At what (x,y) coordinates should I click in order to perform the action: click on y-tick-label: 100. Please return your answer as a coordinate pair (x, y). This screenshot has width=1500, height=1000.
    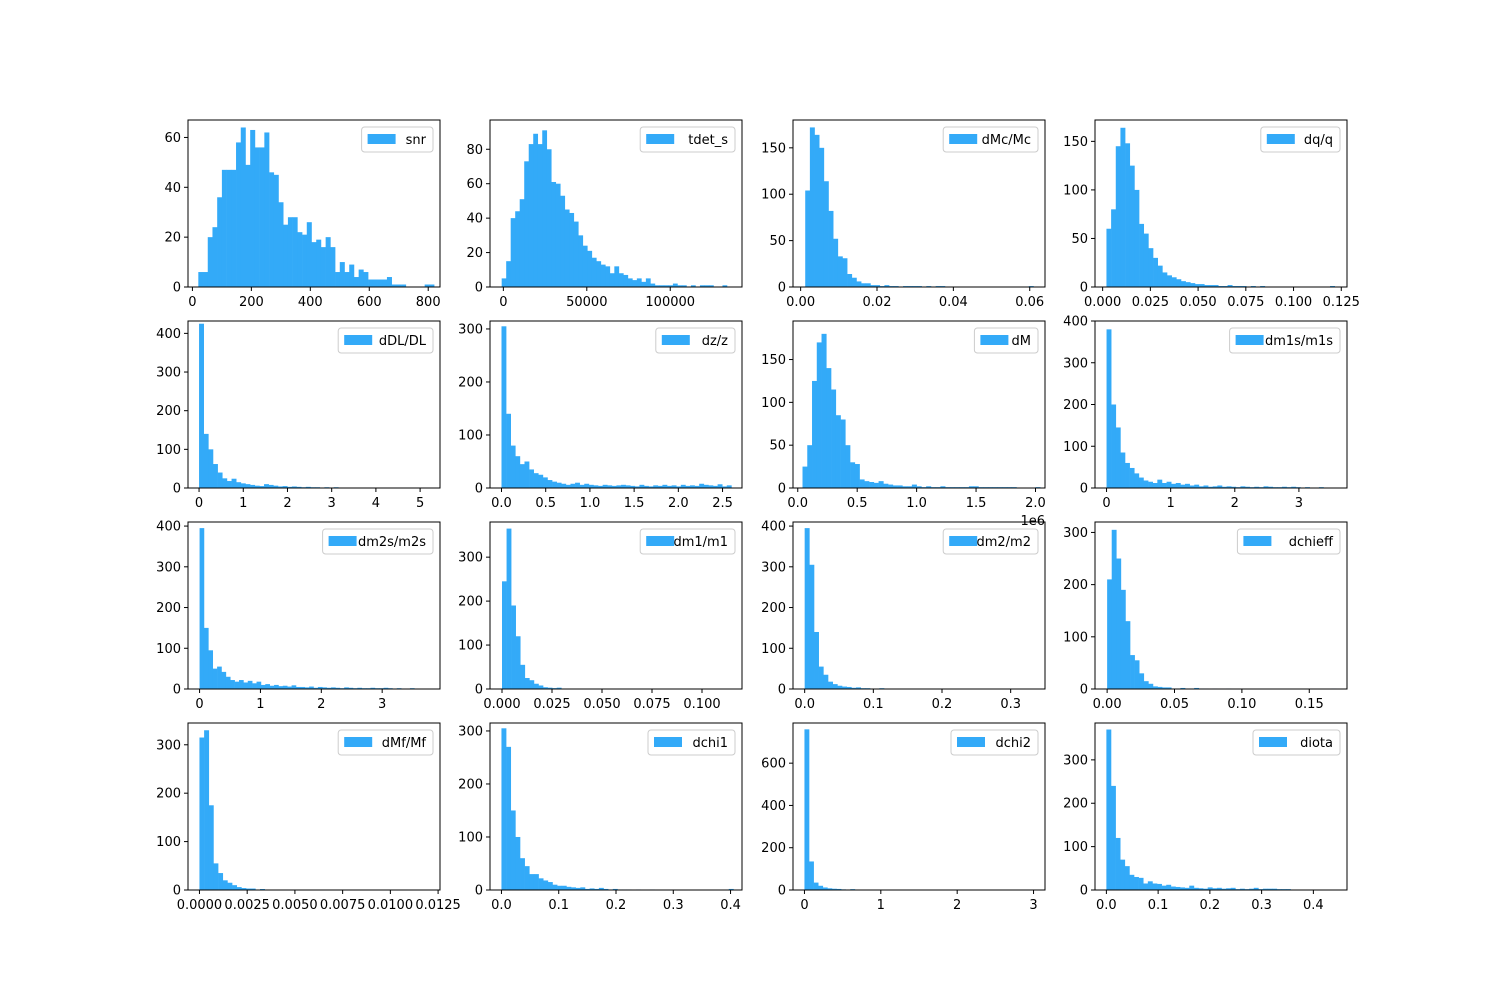
    Looking at the image, I should click on (773, 649).